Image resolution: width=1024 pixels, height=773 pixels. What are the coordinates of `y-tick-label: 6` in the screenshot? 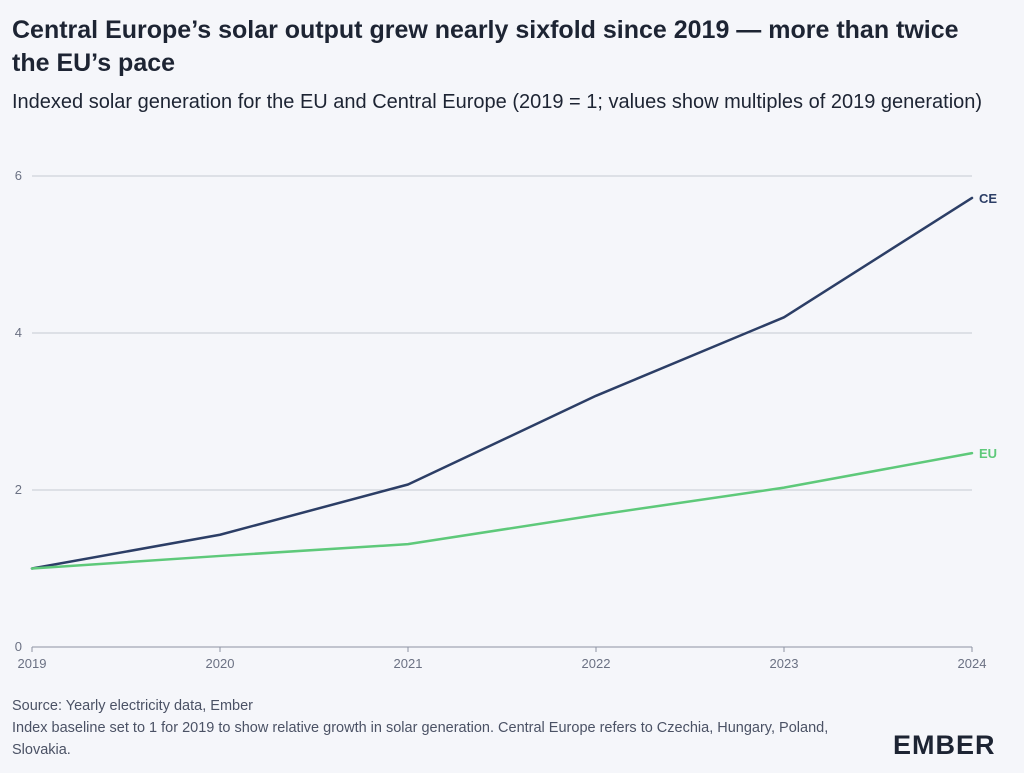 It's located at (18, 175).